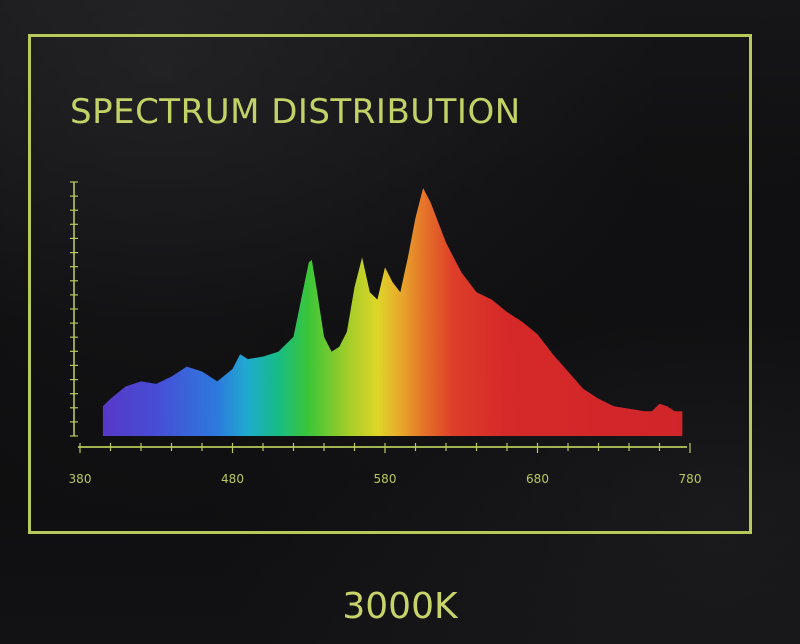  What do you see at coordinates (690, 479) in the screenshot?
I see `x-tick-label: 780` at bounding box center [690, 479].